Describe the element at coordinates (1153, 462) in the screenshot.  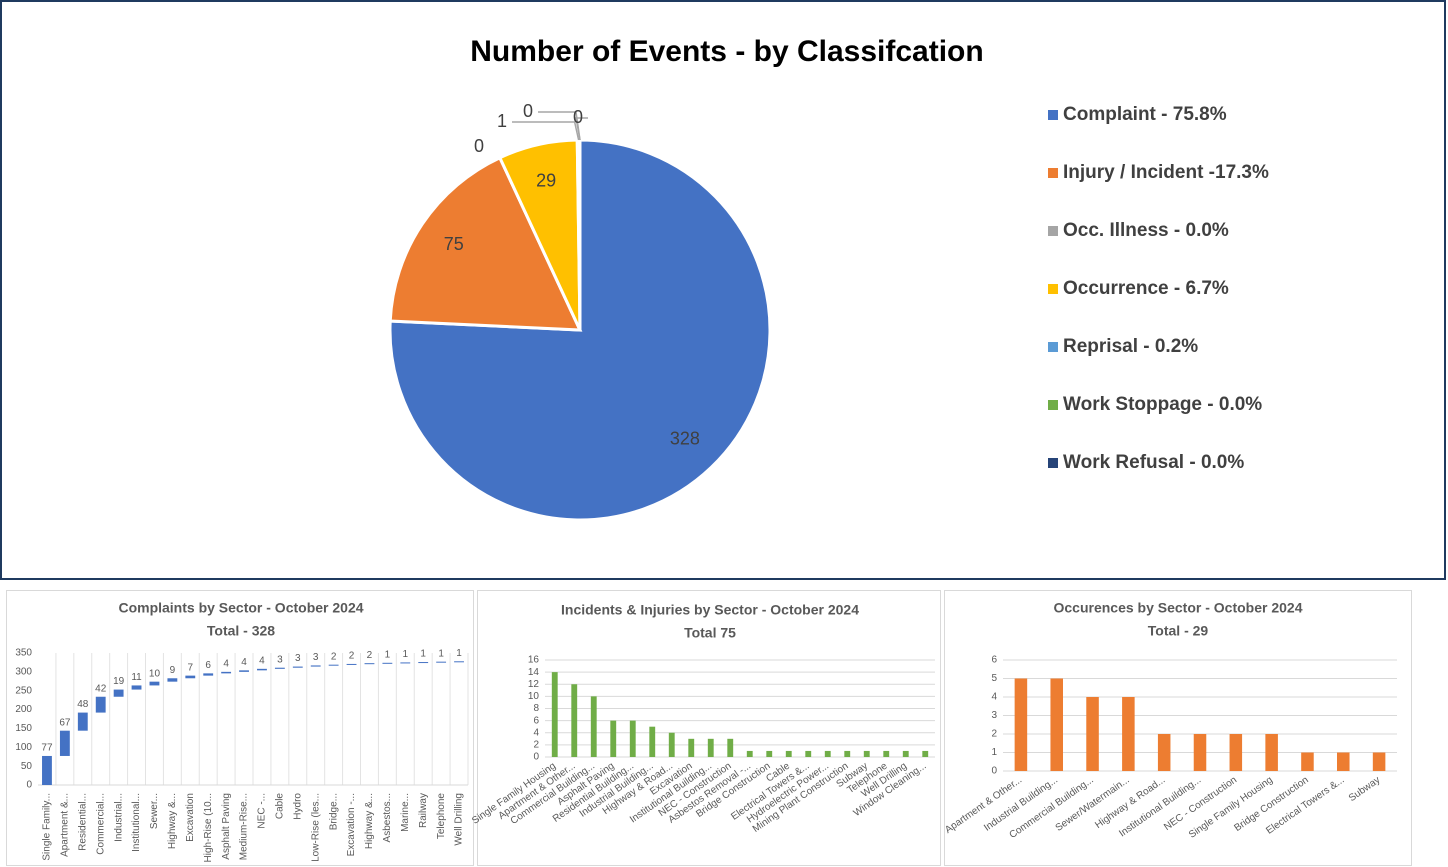
I see `legend-label: Work Refusal - 0.0%` at that location.